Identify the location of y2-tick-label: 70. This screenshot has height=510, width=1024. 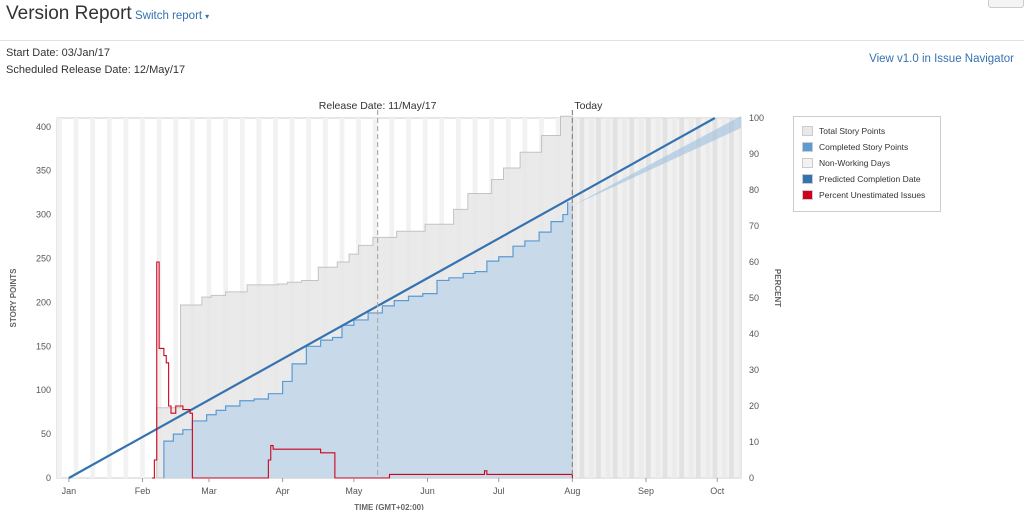
(754, 226).